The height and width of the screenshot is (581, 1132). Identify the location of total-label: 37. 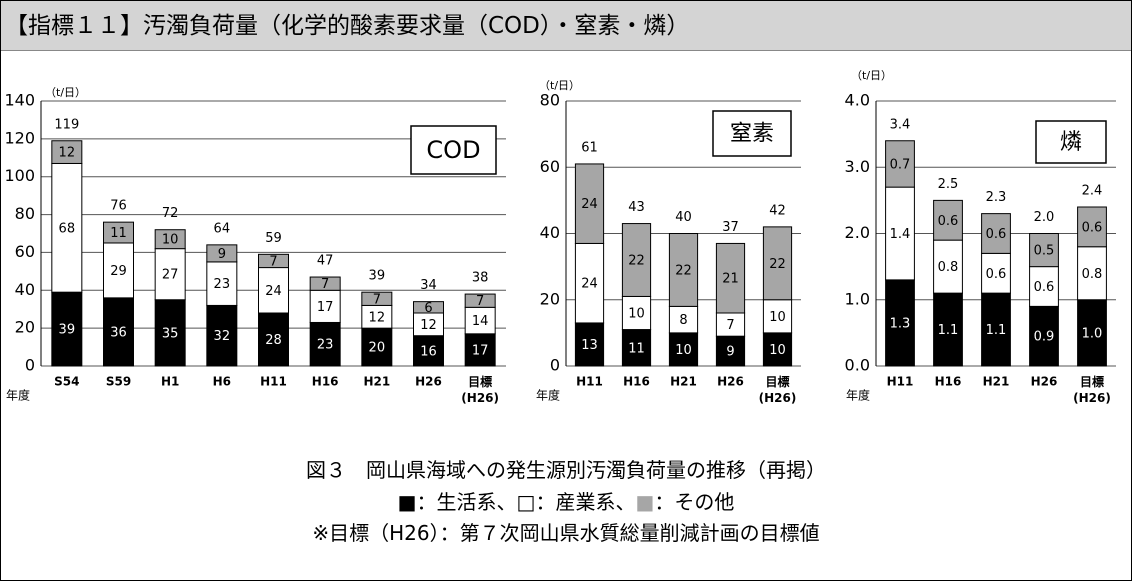
(730, 227).